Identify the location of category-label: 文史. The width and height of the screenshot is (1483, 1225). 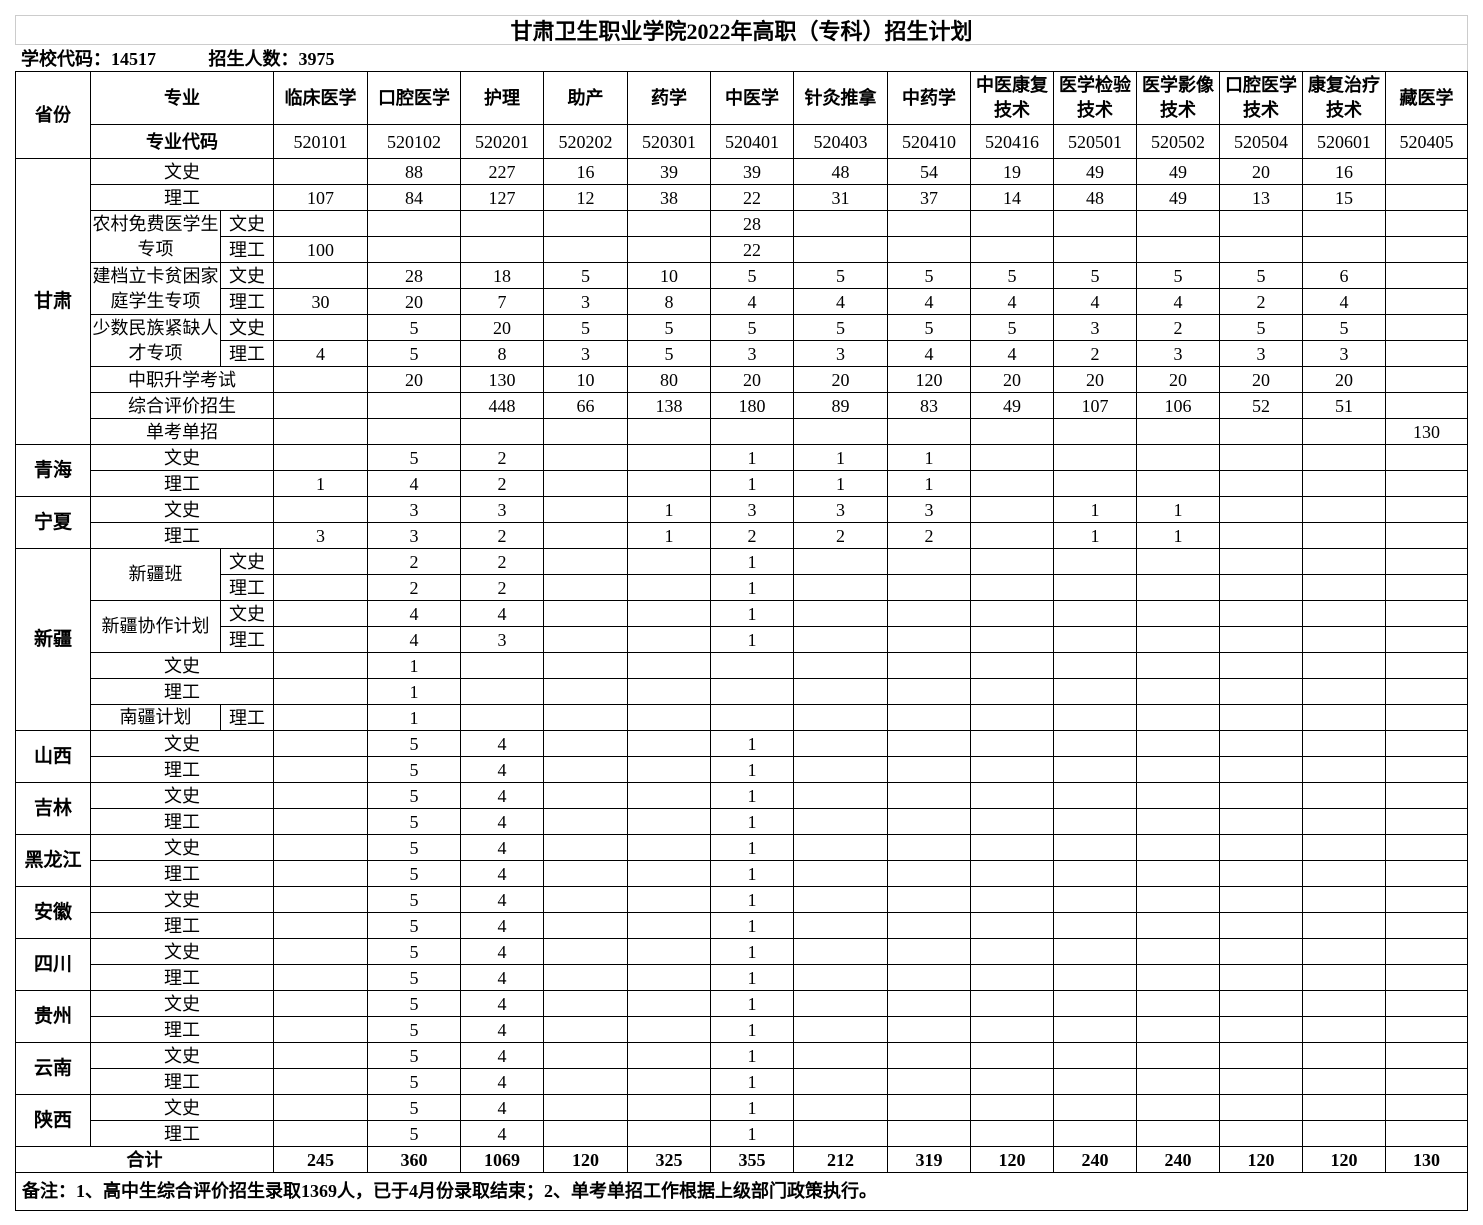
(182, 171).